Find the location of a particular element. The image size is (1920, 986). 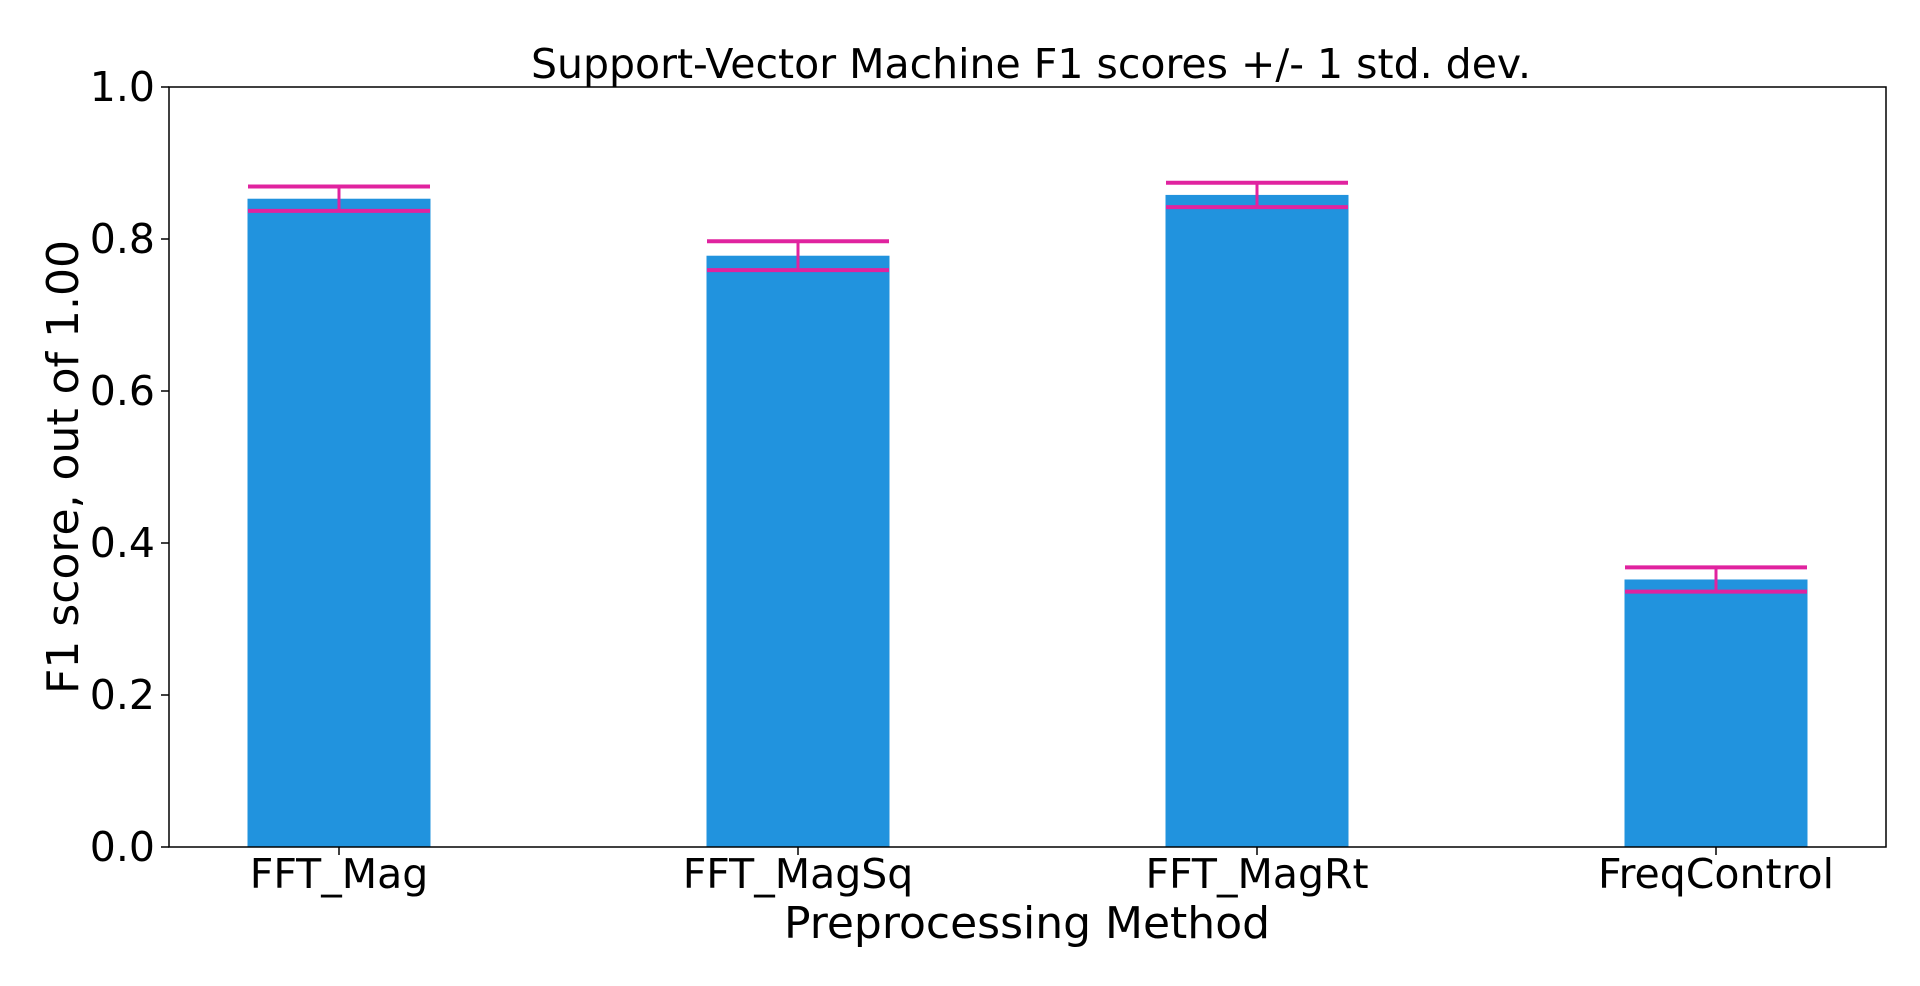

y-tick-label: 0.4 is located at coordinates (122, 543).